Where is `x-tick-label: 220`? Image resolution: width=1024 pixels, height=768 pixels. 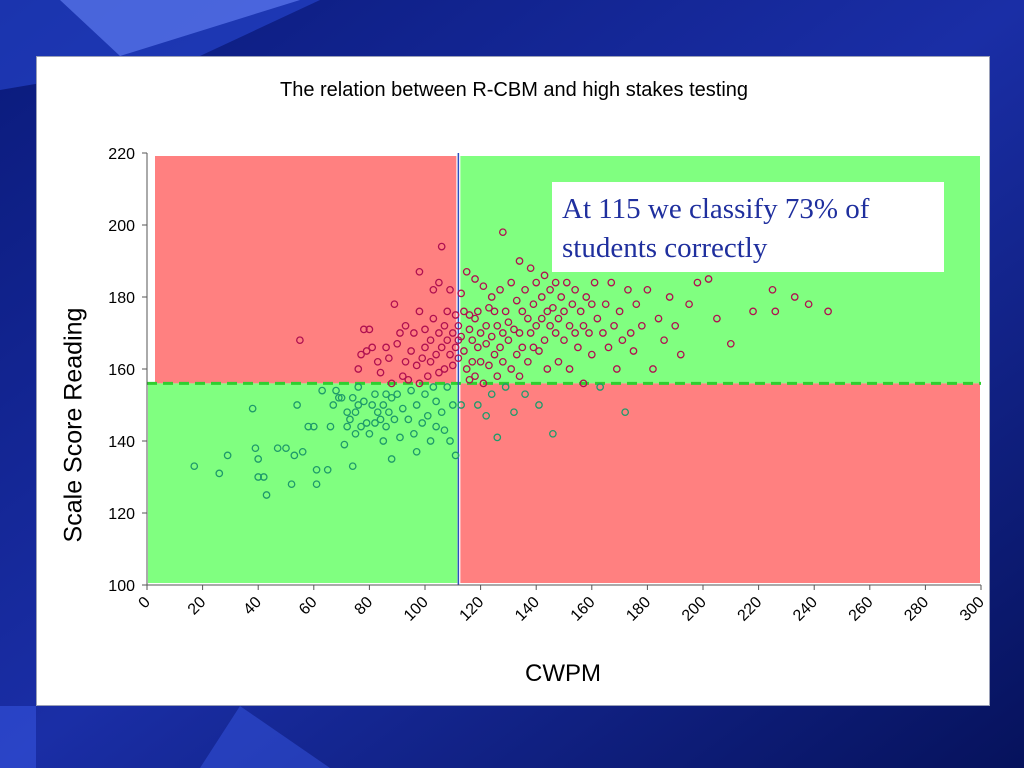
x-tick-label: 220 is located at coordinates (750, 609).